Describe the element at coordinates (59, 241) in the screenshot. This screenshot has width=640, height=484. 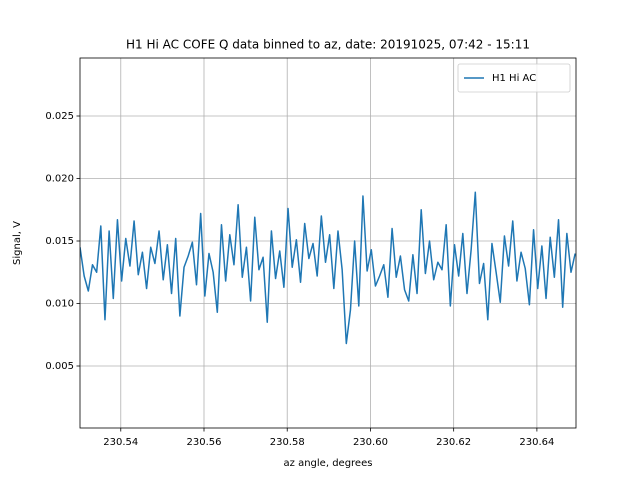
I see `y-tick-label: 0.015` at that location.